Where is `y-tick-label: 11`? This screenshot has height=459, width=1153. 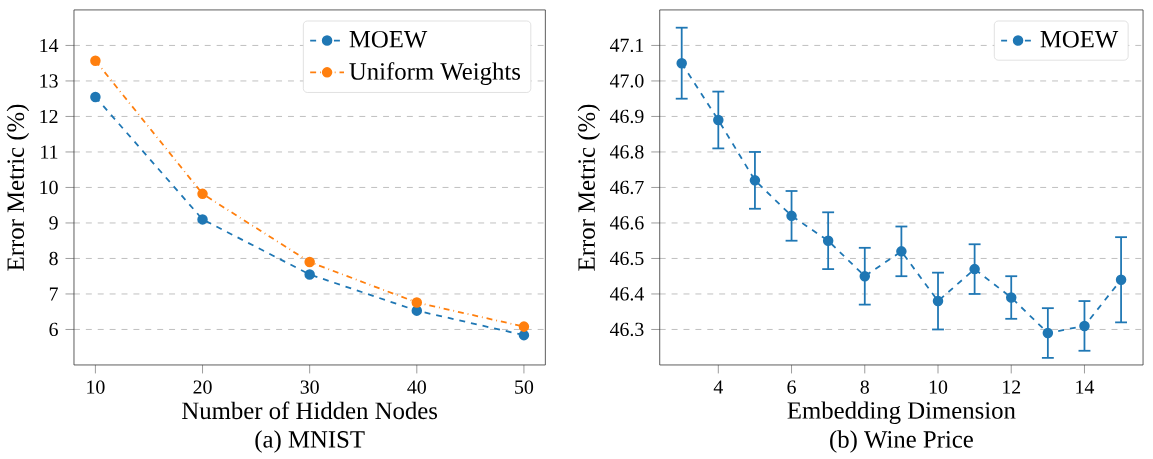
y-tick-label: 11 is located at coordinates (49, 152).